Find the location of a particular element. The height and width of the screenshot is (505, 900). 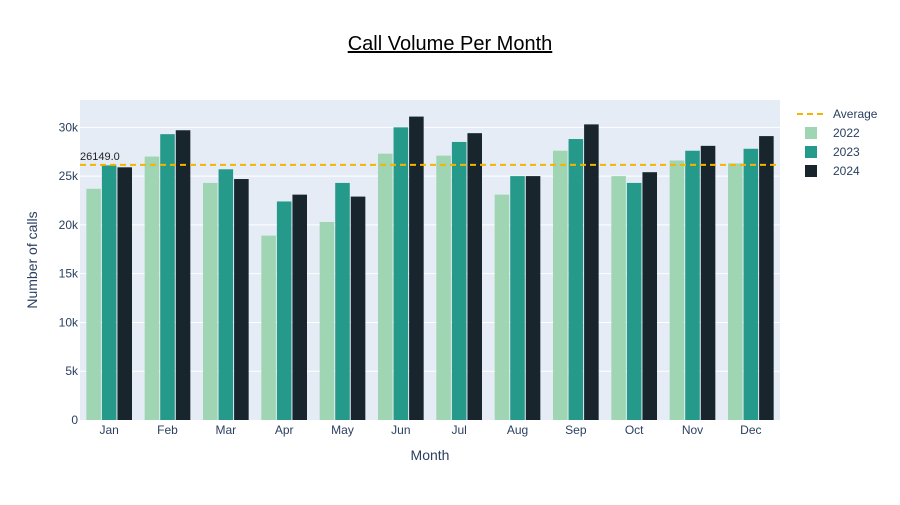

x-tick-label: Dec is located at coordinates (750, 430).